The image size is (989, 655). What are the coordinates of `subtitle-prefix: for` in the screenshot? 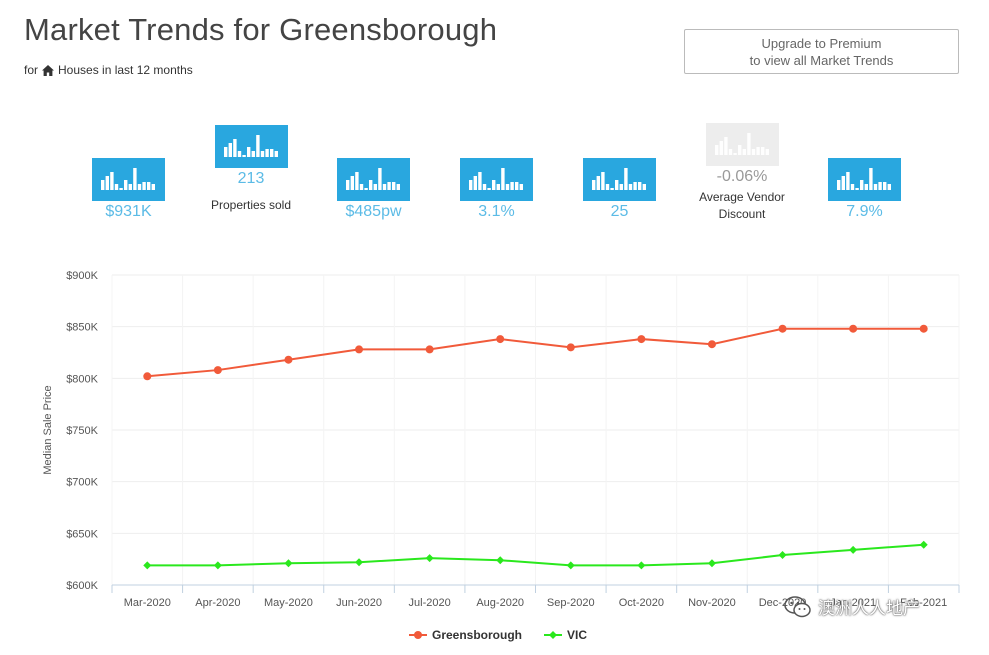 It's located at (31, 70).